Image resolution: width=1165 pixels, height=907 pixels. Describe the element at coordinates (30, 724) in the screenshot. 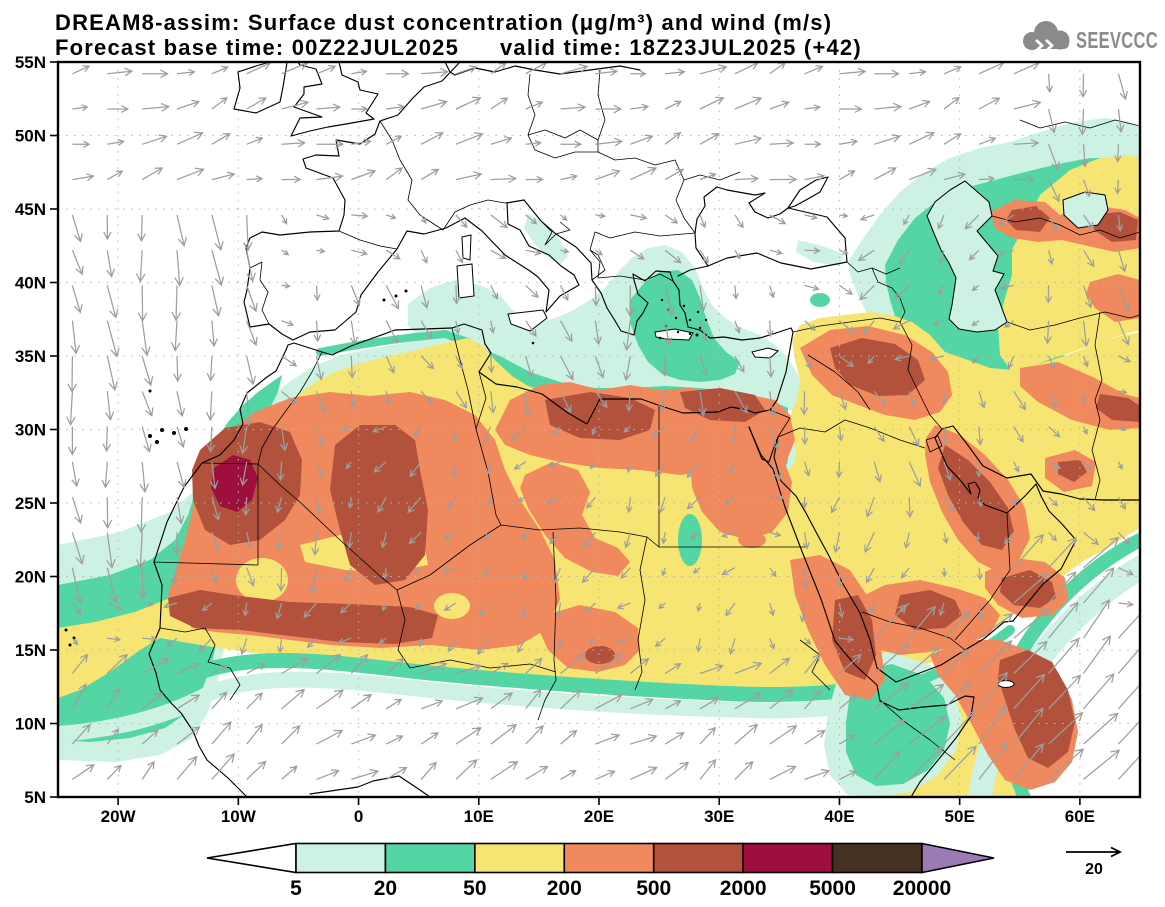

I see `lat-tick-label: 10N` at that location.